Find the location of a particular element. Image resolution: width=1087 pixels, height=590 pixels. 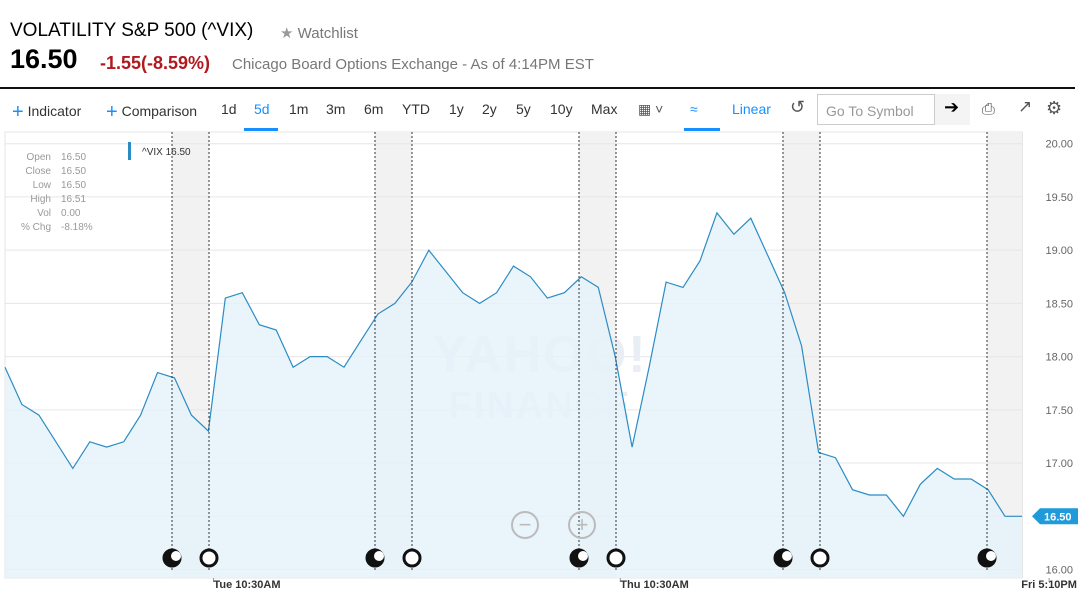

settings-button: ⚙ is located at coordinates (1054, 108).